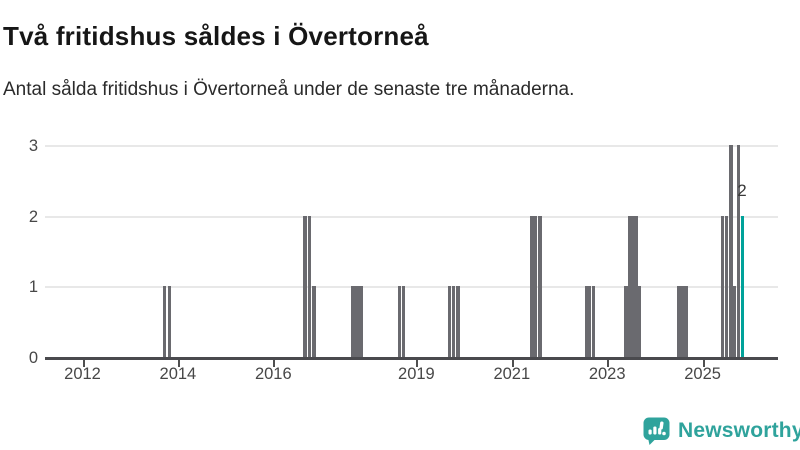 Image resolution: width=800 pixels, height=450 pixels. I want to click on bar-chart-pin-icon, so click(656, 431).